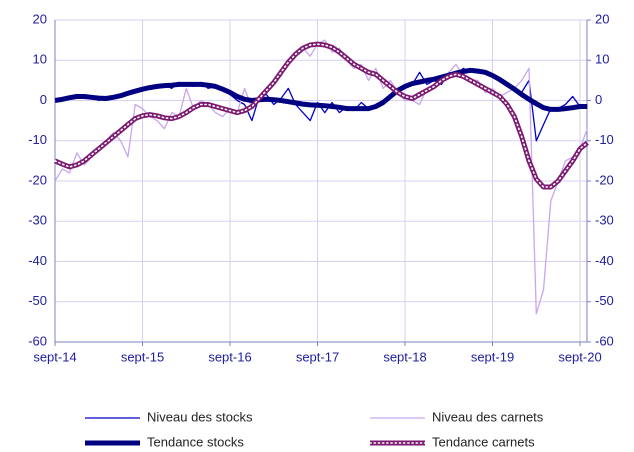  Describe the element at coordinates (602, 59) in the screenshot. I see `y2-tick-label: 10` at that location.